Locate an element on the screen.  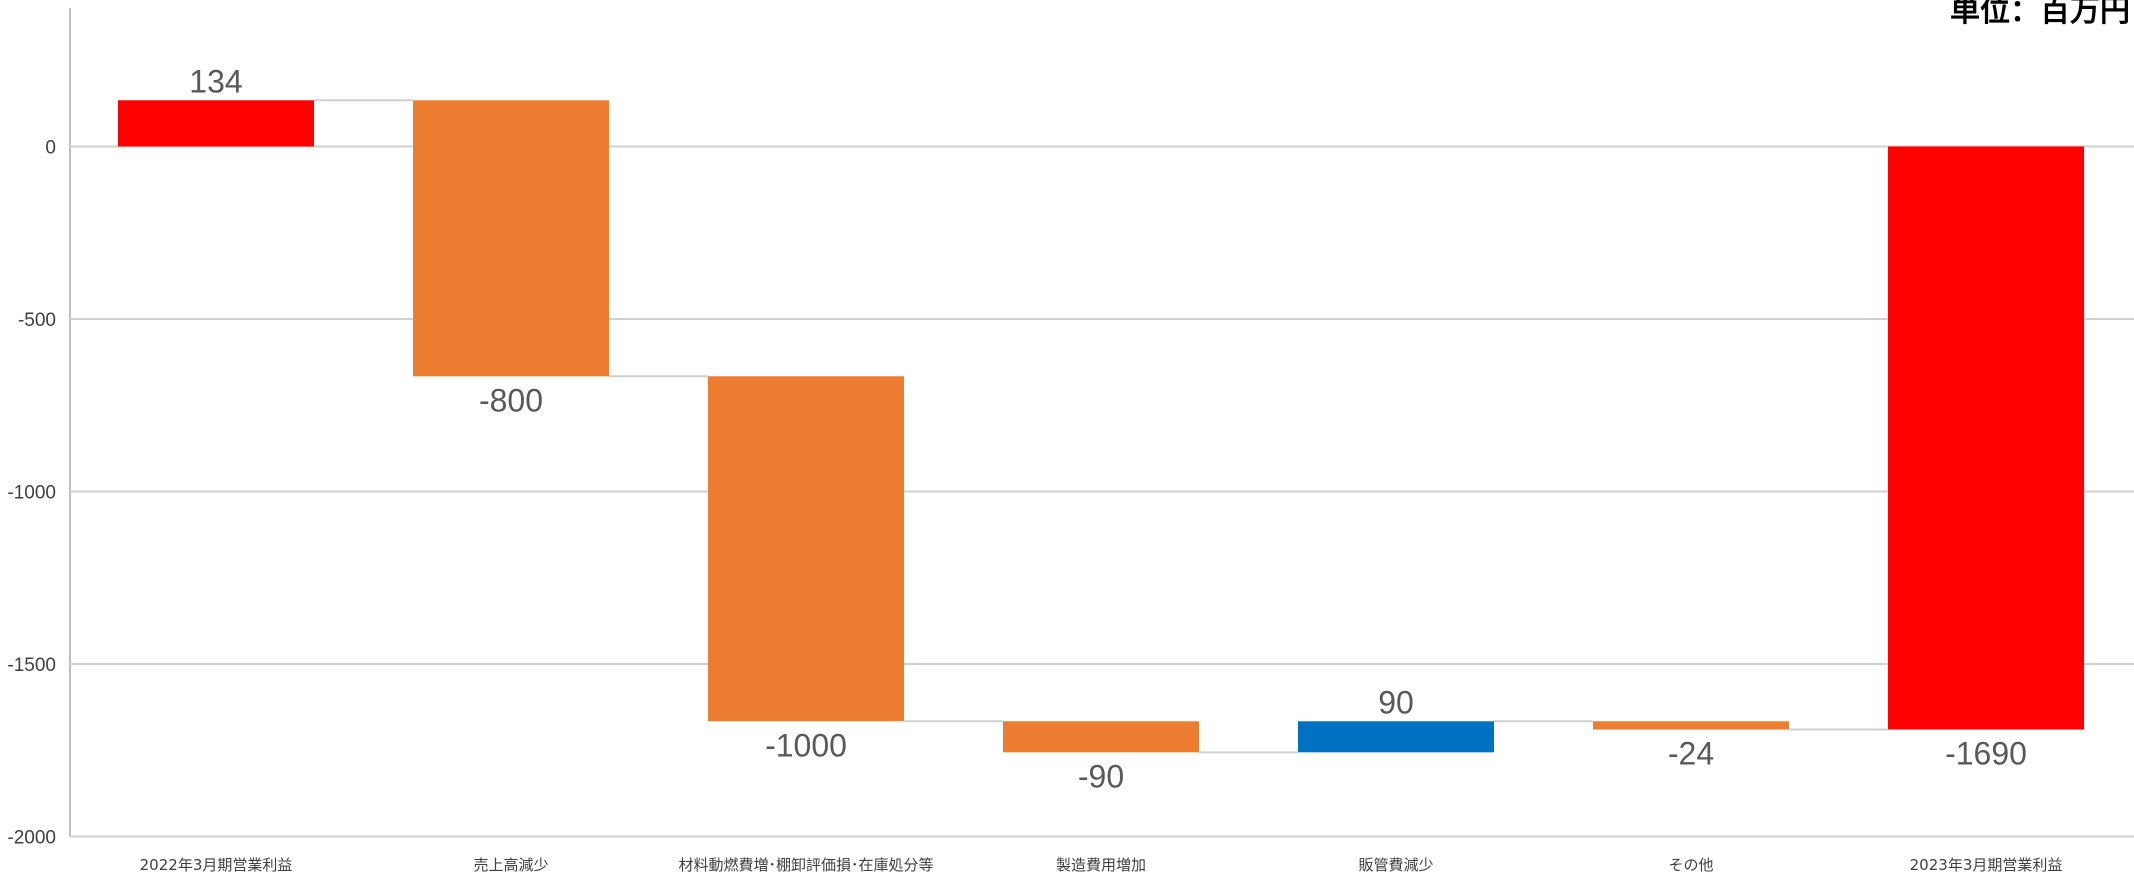
data-label: -1690 is located at coordinates (1986, 754).